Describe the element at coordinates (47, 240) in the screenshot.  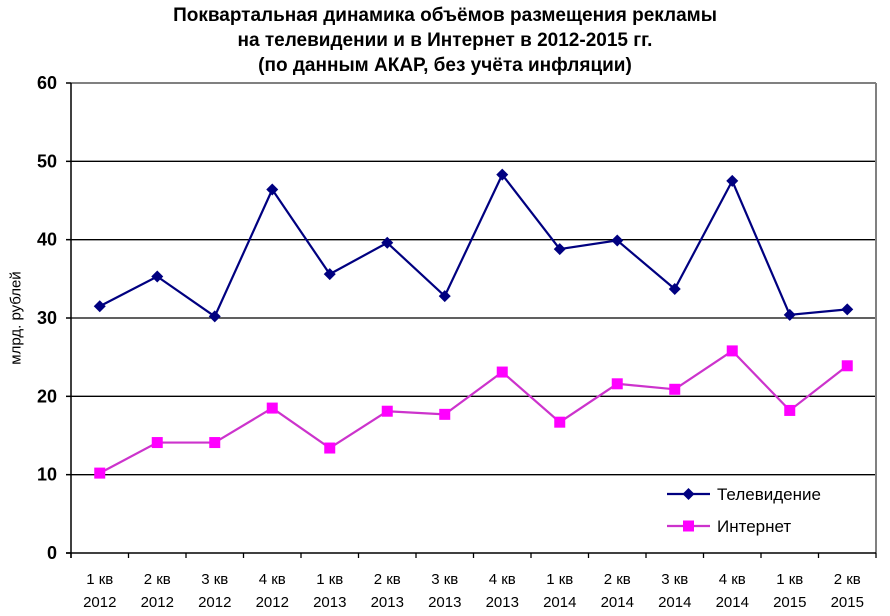
I see `y-tick-label: 40` at that location.